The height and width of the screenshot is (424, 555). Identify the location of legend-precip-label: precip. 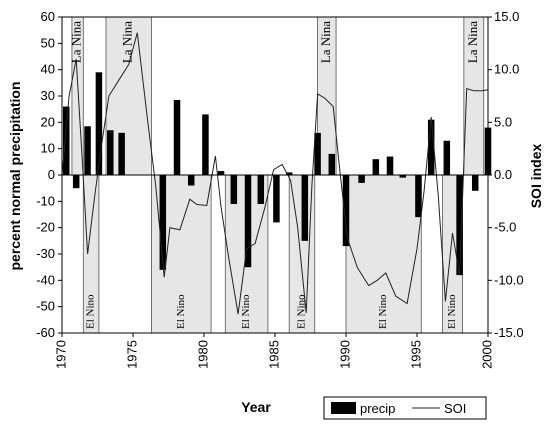
(377, 408).